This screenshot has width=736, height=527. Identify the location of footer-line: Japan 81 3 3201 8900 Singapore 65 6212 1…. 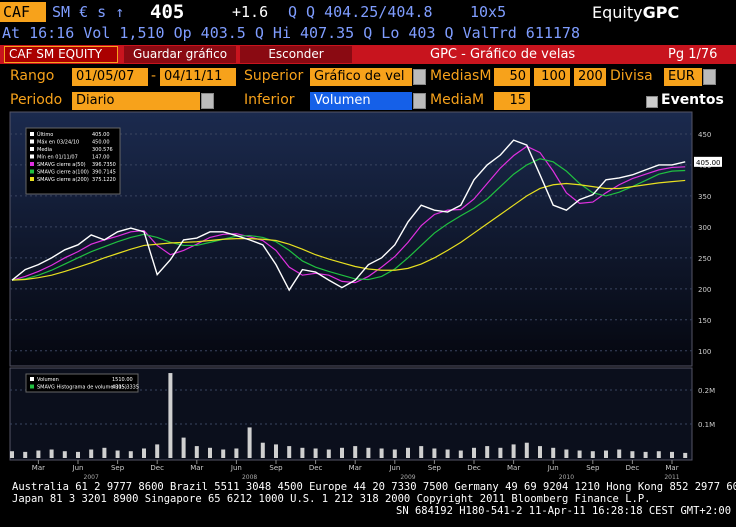
(331, 499).